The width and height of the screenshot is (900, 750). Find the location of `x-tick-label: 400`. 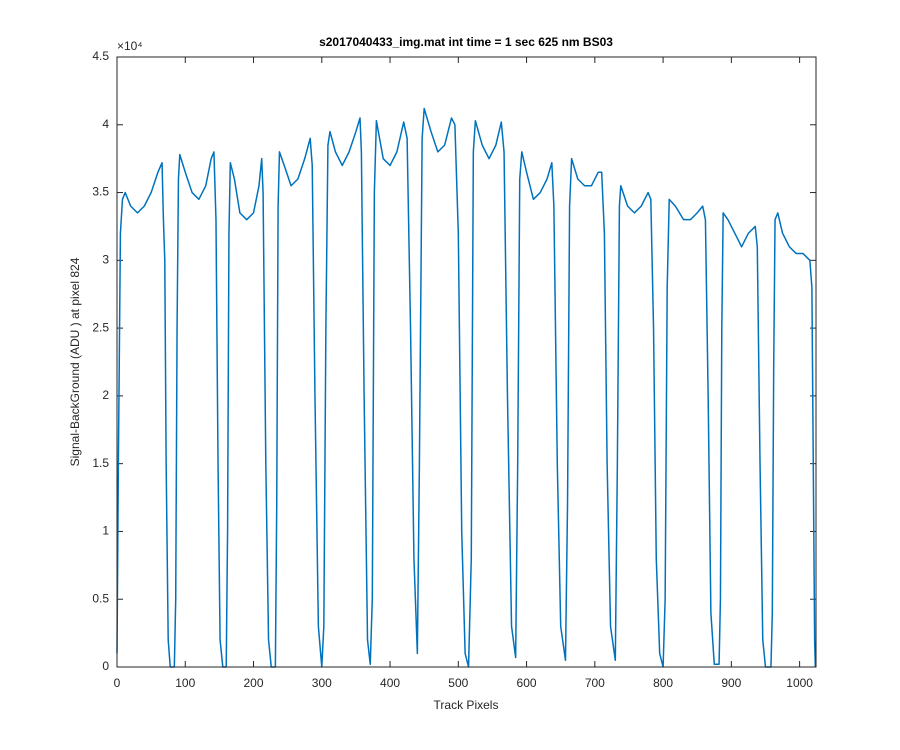

x-tick-label: 400 is located at coordinates (390, 683).